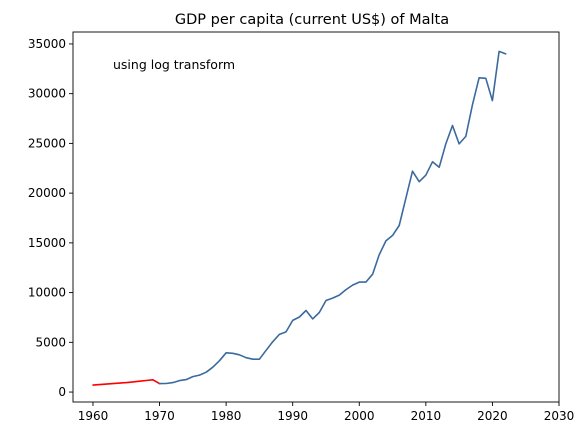 The height and width of the screenshot is (435, 587). Describe the element at coordinates (492, 416) in the screenshot. I see `x-tick-label: 2020` at that location.